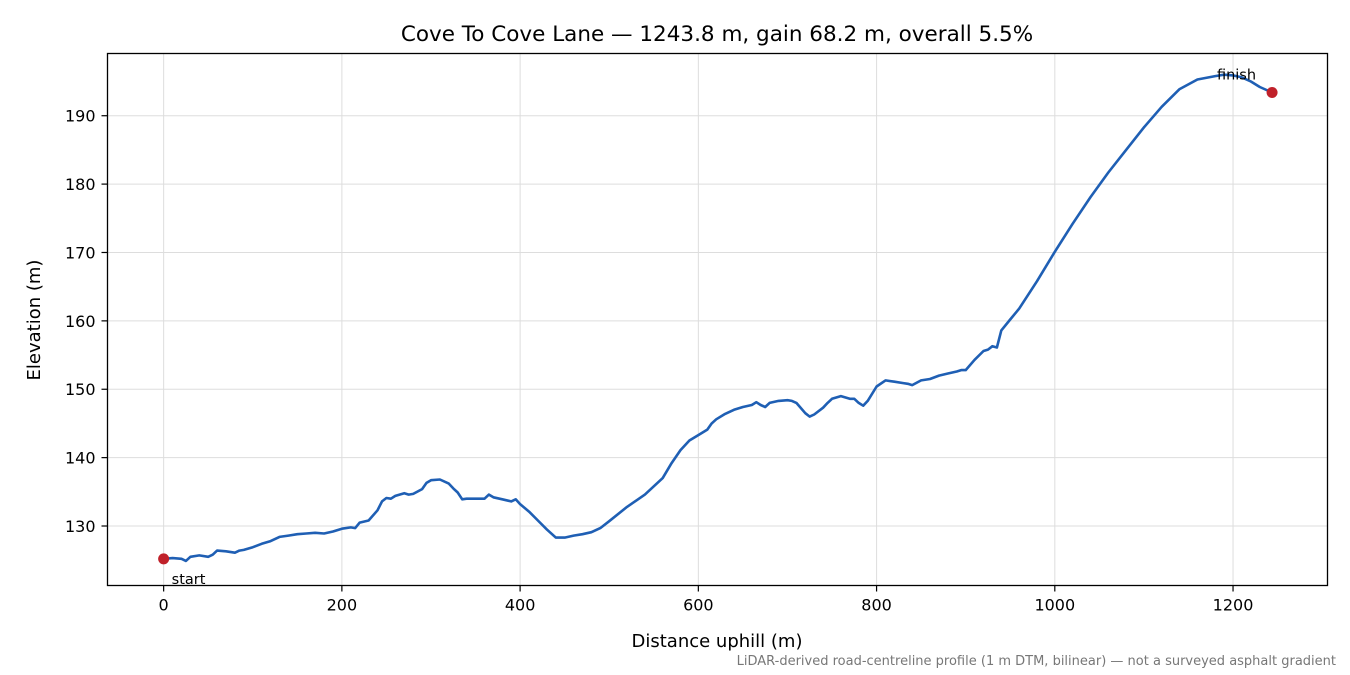  What do you see at coordinates (189, 580) in the screenshot?
I see `start-annotation: start` at bounding box center [189, 580].